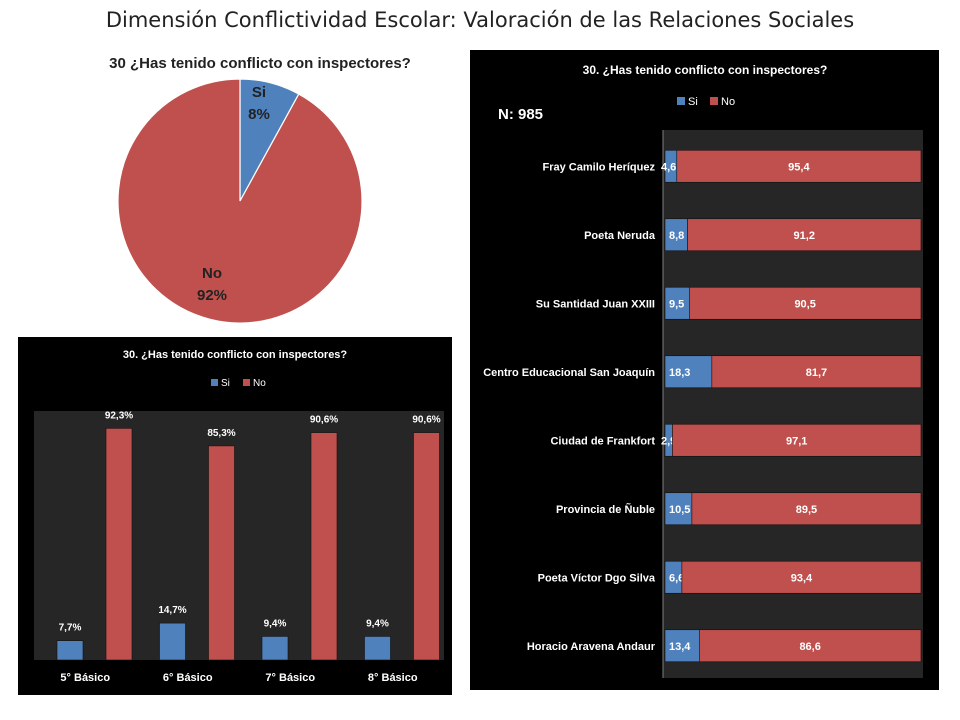 The height and width of the screenshot is (720, 960). What do you see at coordinates (246, 382) in the screenshot?
I see `bar-legend-swatch-no` at bounding box center [246, 382].